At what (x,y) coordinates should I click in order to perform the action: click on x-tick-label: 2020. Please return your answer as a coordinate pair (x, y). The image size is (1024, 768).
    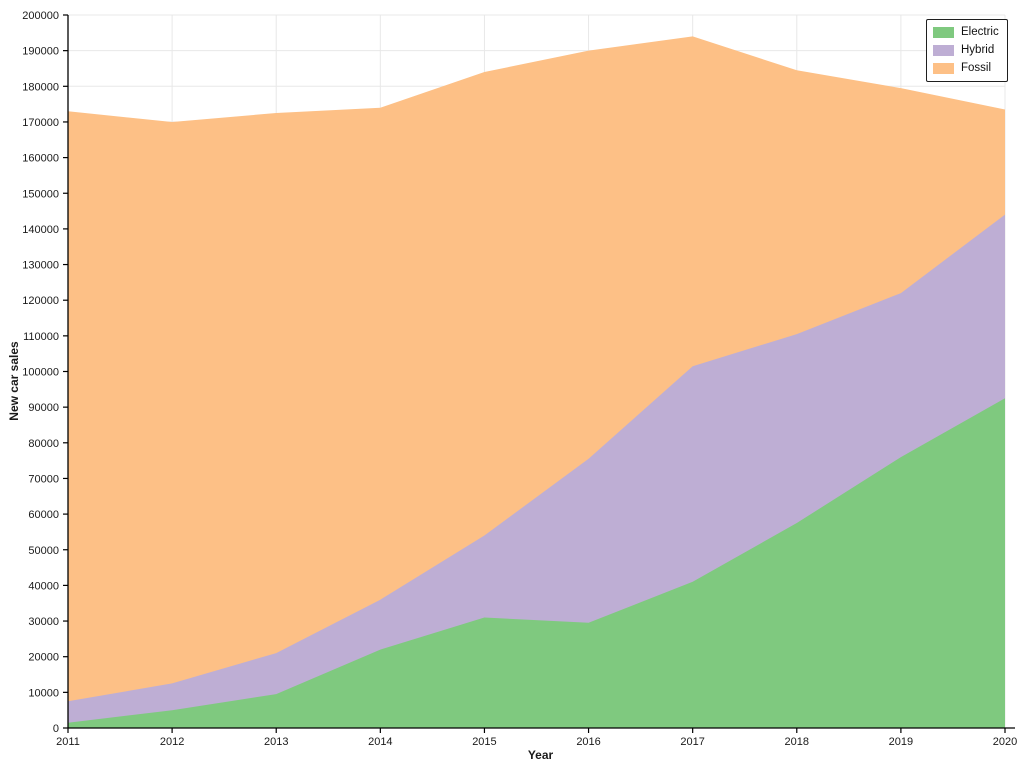
    Looking at the image, I should click on (1005, 742).